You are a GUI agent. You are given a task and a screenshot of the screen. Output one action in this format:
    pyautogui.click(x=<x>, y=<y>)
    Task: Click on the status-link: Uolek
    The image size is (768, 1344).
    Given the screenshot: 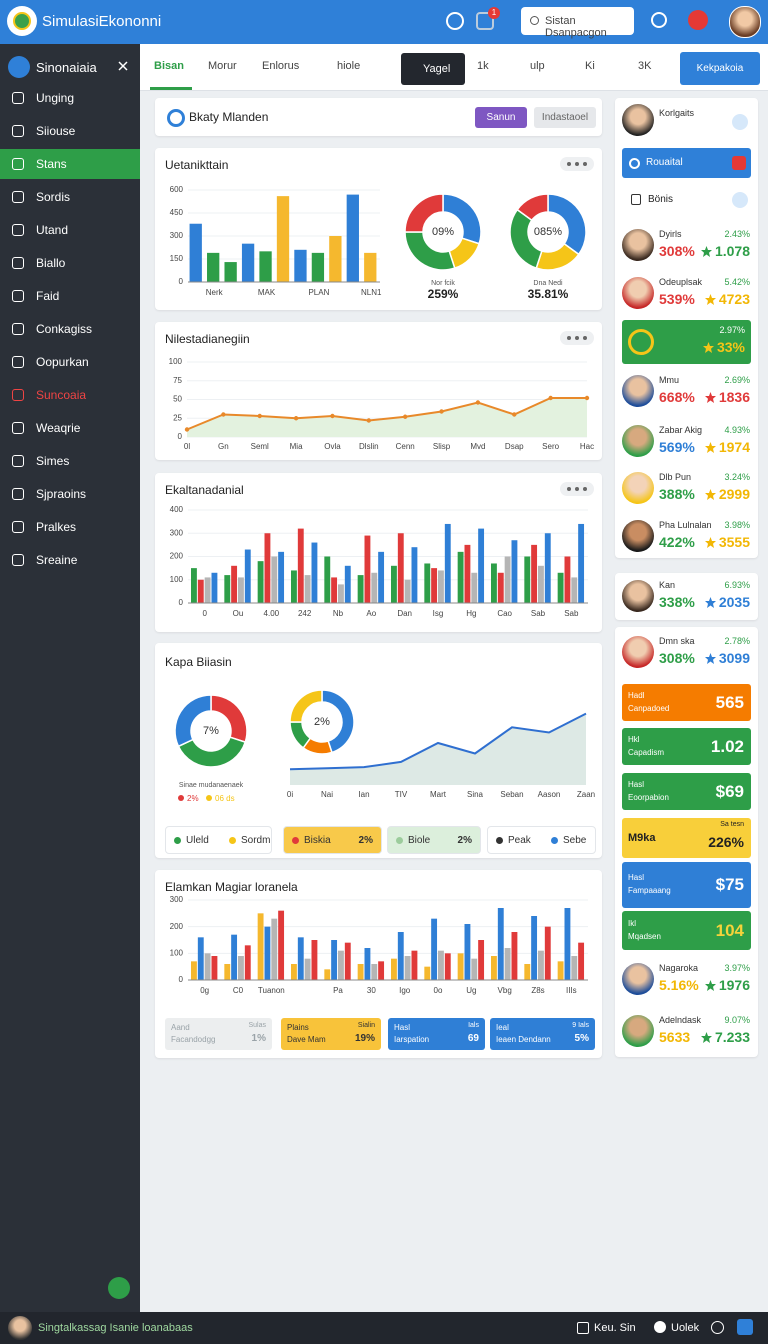 What is the action you would take?
    pyautogui.click(x=685, y=1328)
    